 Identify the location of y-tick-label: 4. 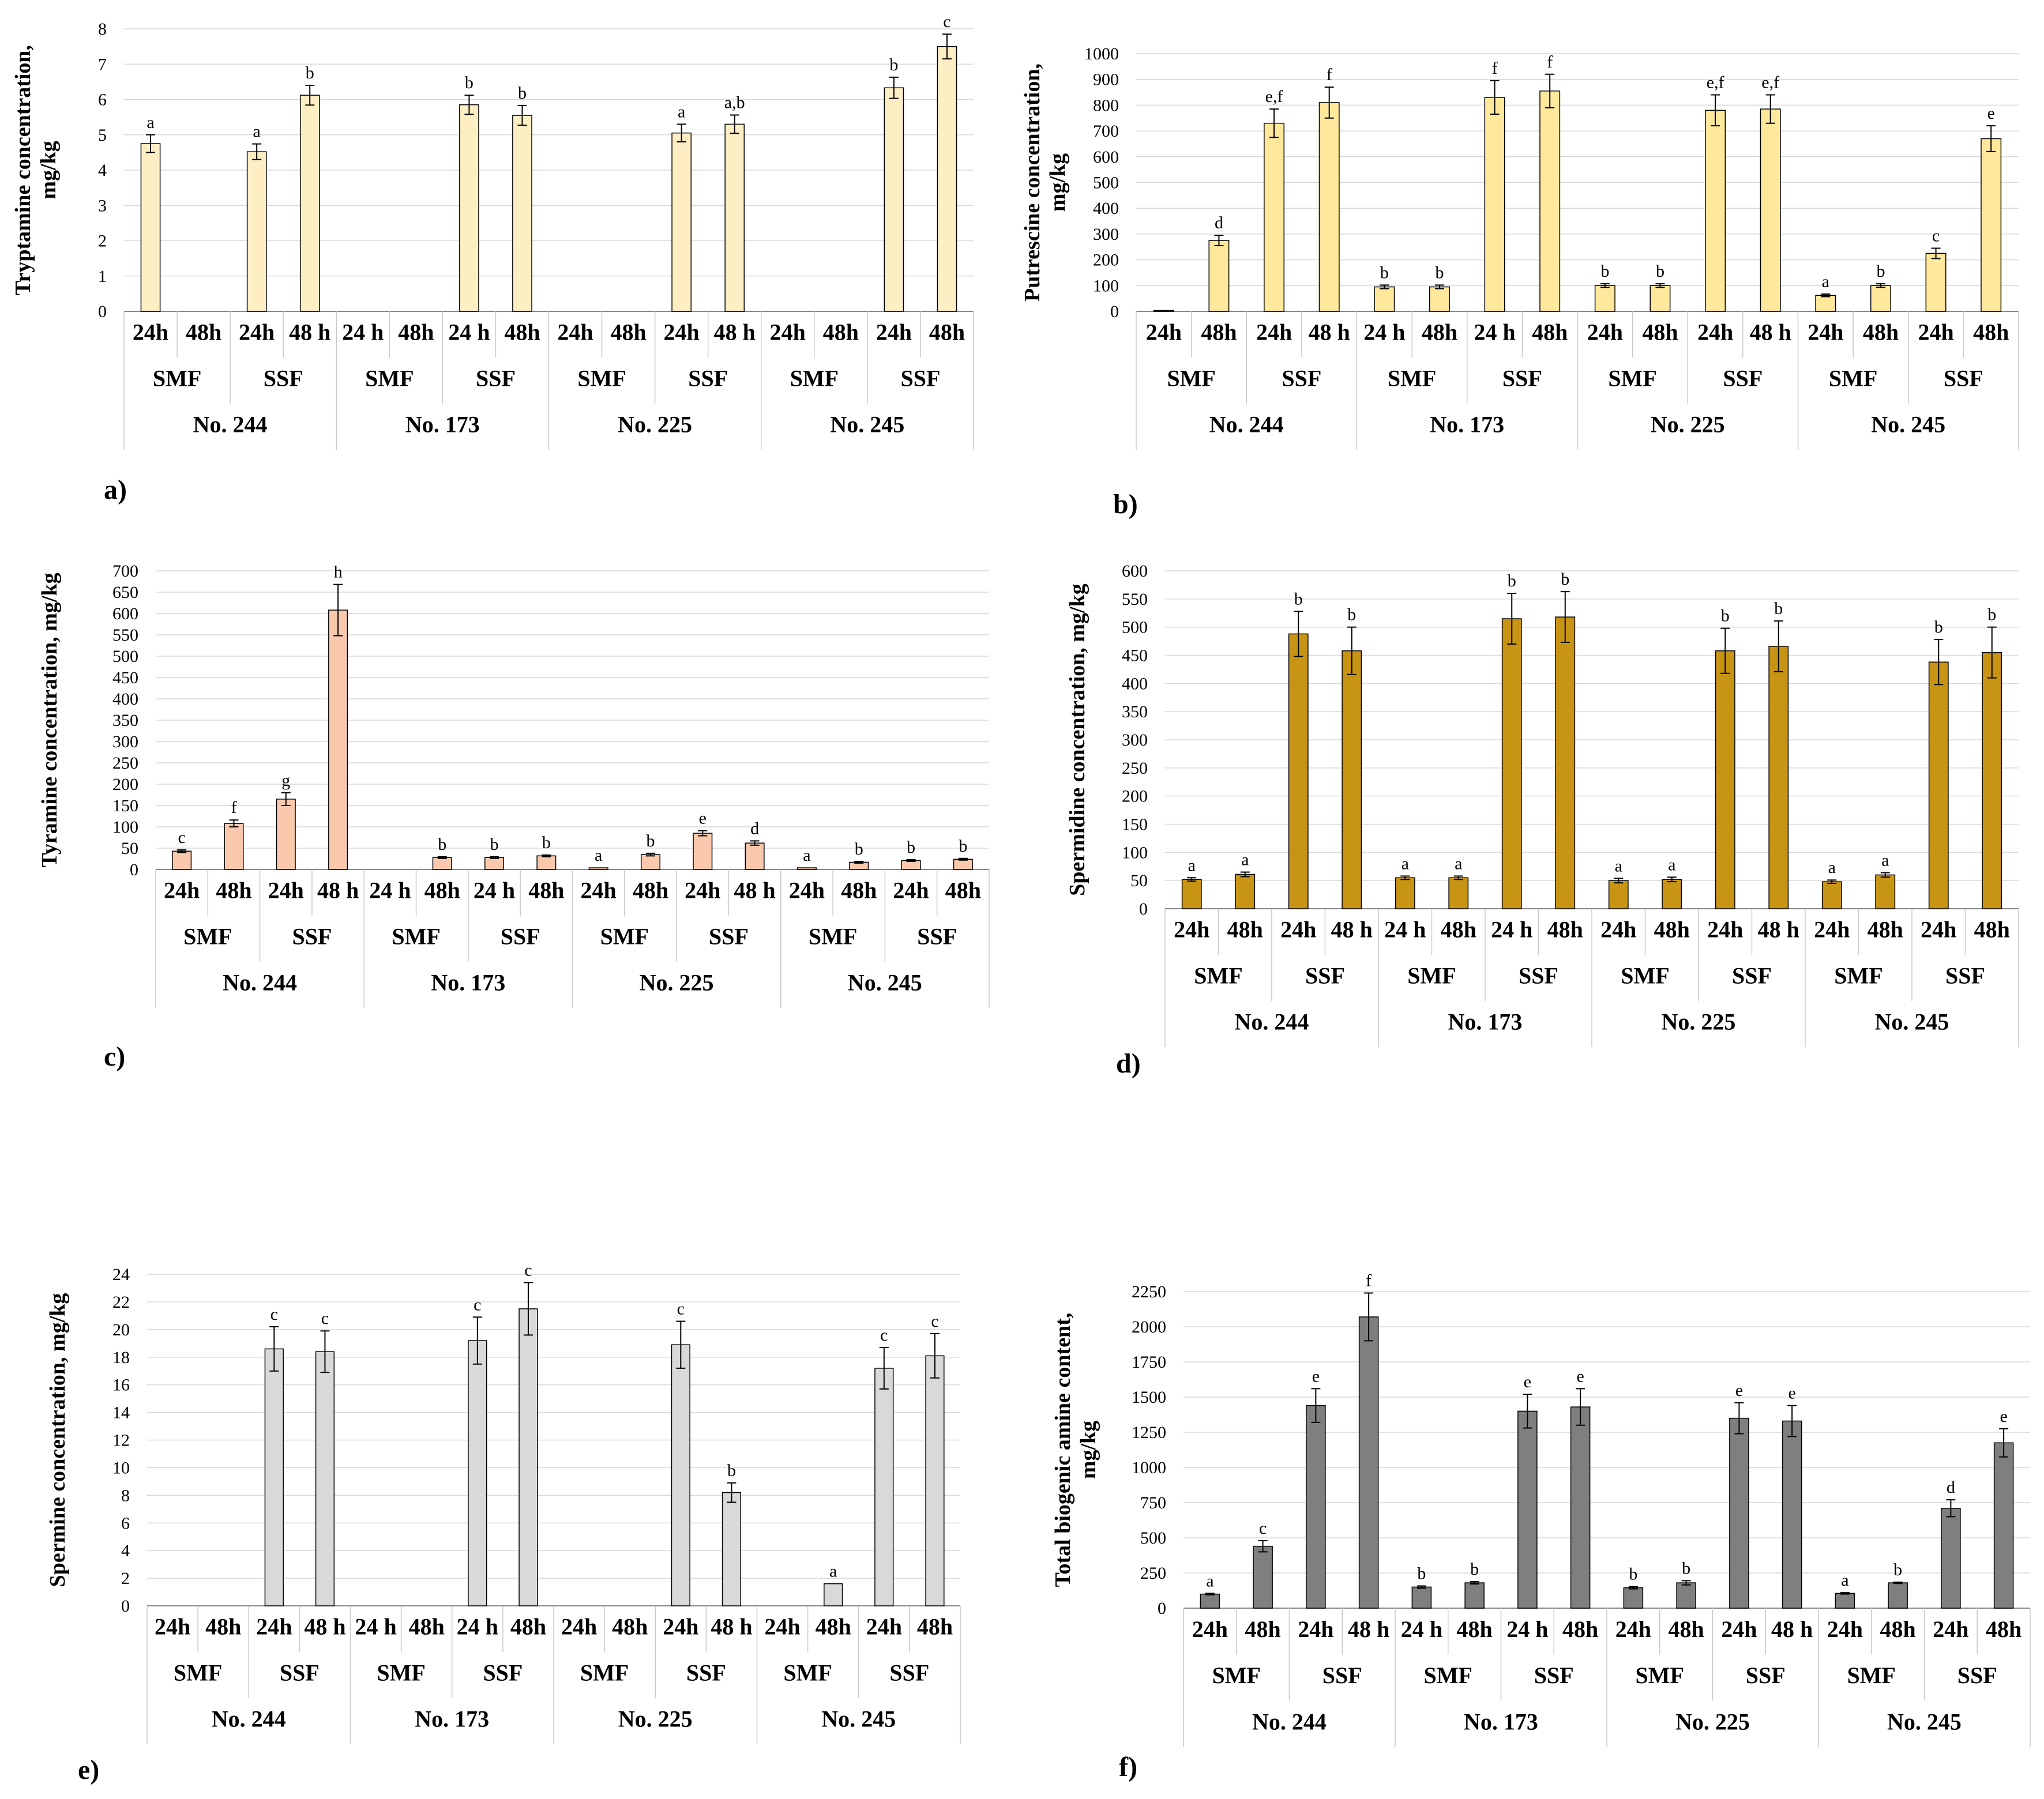
(102, 170).